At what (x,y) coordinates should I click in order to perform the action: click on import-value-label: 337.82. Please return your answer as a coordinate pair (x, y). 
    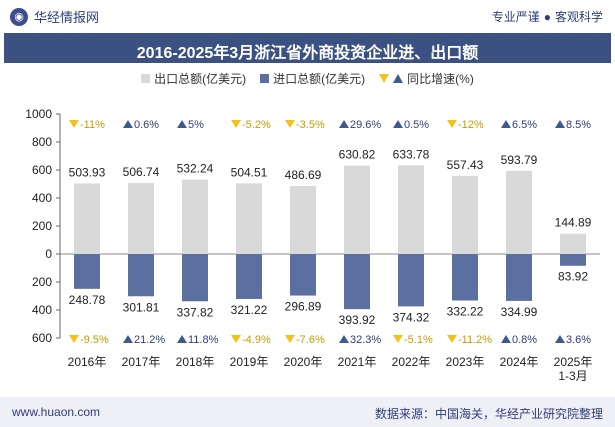
    Looking at the image, I should click on (195, 312).